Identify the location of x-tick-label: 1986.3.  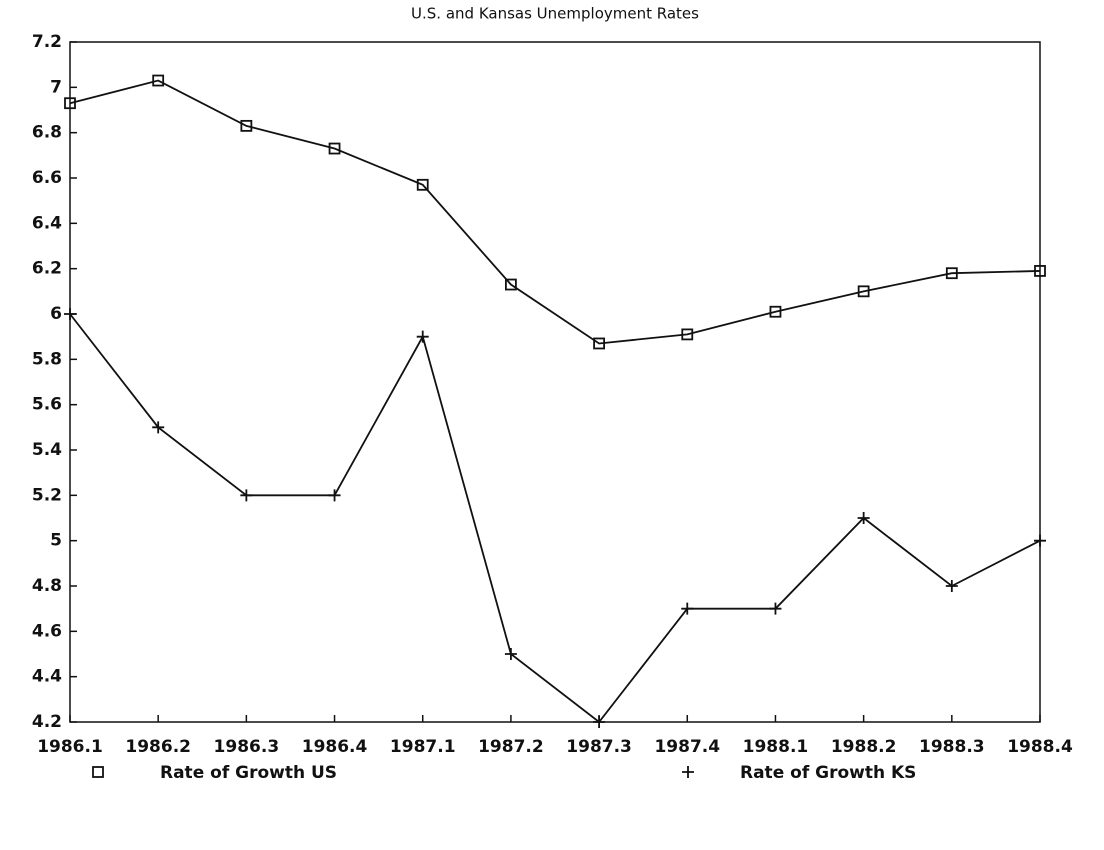
(247, 747).